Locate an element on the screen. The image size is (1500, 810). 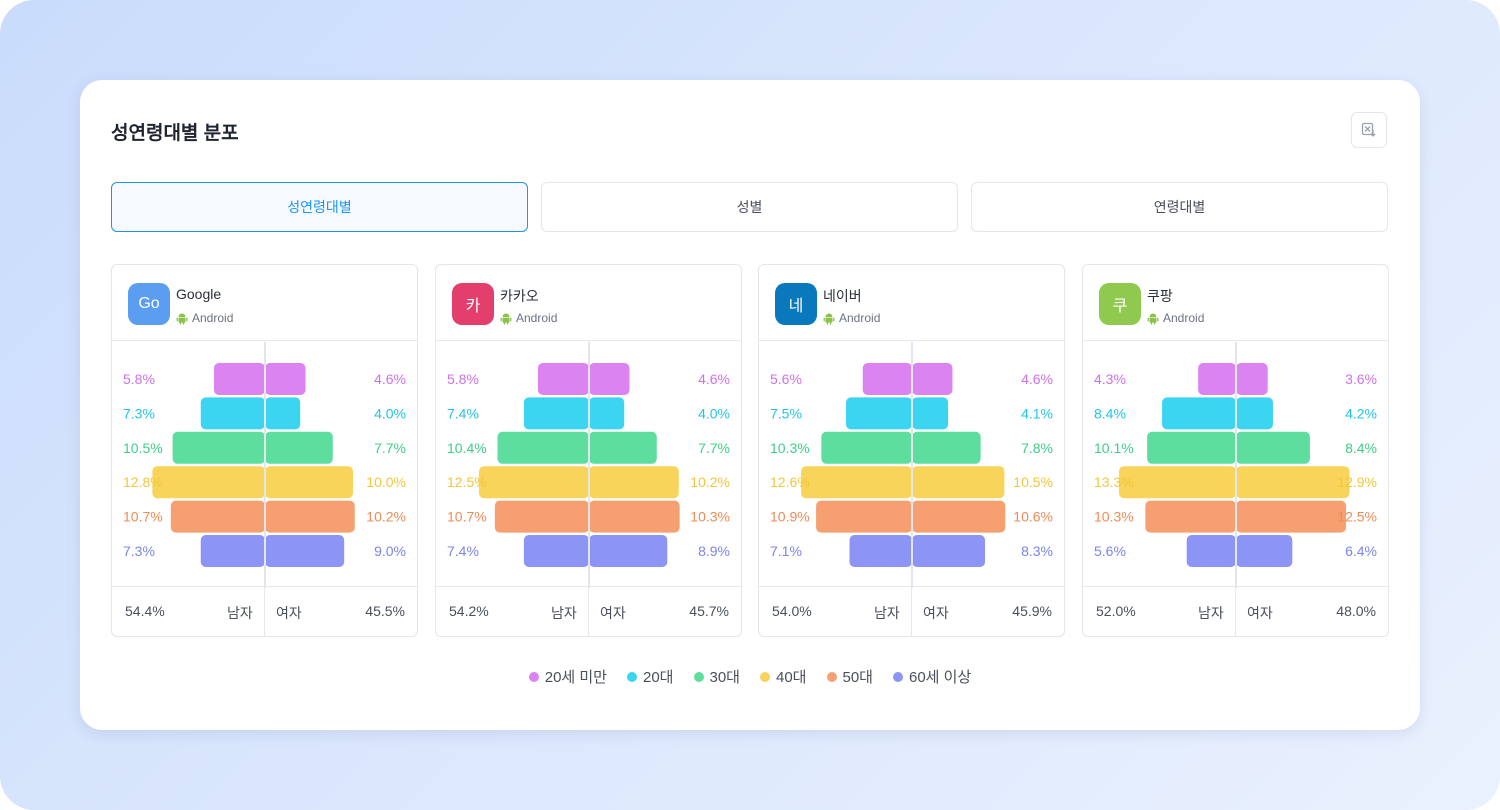
female-total: 48.0% is located at coordinates (1356, 611).